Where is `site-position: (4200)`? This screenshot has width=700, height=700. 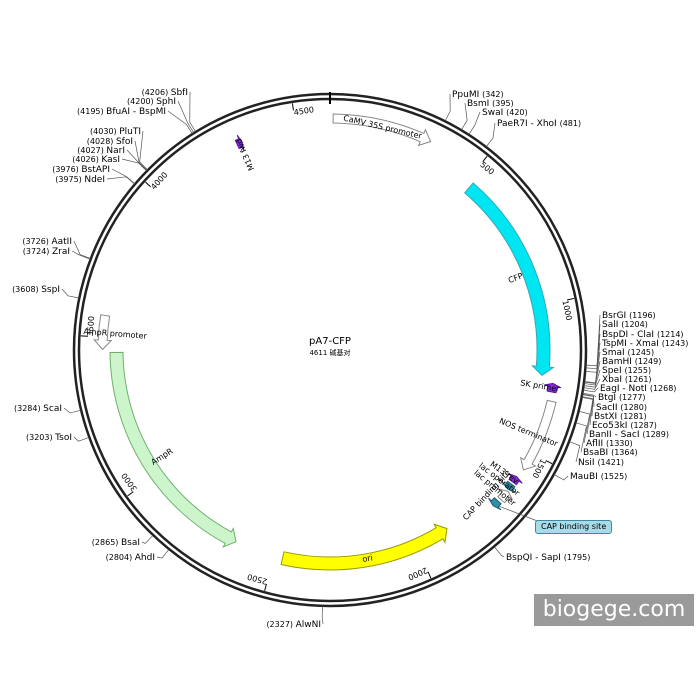
site-position: (4200) is located at coordinates (141, 101).